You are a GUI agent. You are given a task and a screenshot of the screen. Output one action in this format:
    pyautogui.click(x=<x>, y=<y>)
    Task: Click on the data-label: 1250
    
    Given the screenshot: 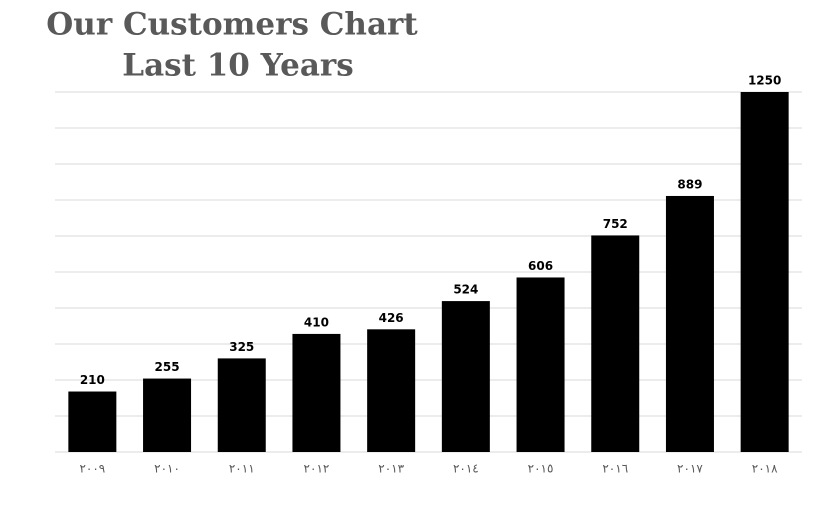 What is the action you would take?
    pyautogui.click(x=764, y=81)
    